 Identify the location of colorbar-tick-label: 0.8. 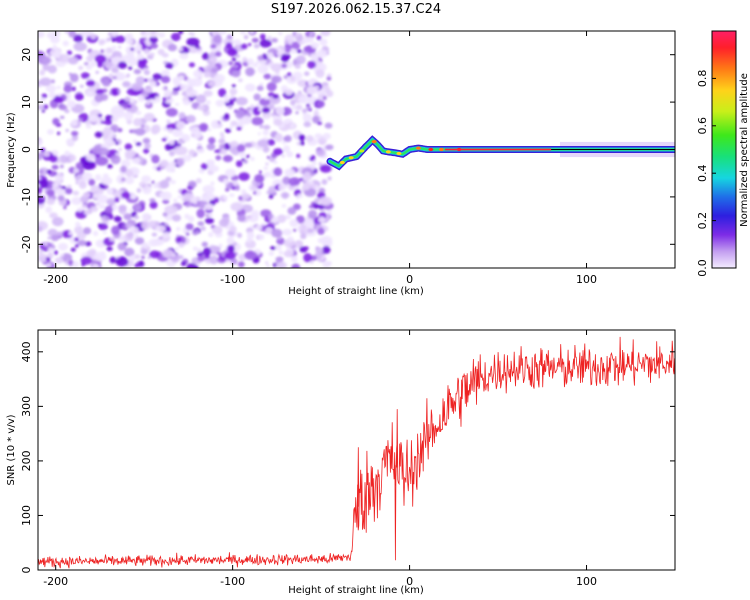
(702, 79).